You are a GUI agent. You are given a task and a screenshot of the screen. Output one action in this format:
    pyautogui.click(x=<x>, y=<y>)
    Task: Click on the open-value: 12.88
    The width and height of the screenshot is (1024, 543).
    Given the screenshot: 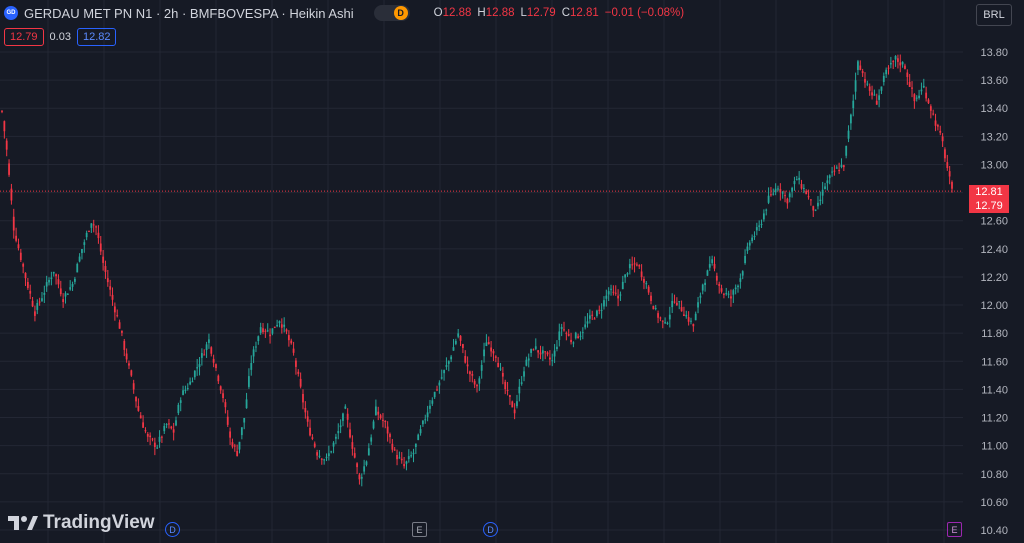 What is the action you would take?
    pyautogui.click(x=457, y=13)
    